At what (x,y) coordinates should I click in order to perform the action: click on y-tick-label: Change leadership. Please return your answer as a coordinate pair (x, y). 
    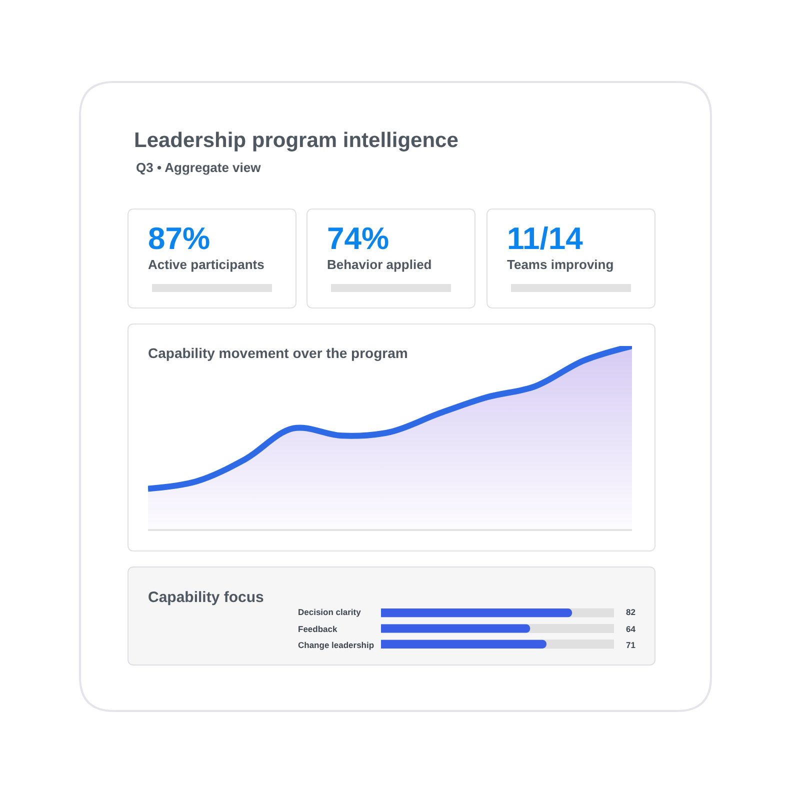
    Looking at the image, I should click on (336, 645).